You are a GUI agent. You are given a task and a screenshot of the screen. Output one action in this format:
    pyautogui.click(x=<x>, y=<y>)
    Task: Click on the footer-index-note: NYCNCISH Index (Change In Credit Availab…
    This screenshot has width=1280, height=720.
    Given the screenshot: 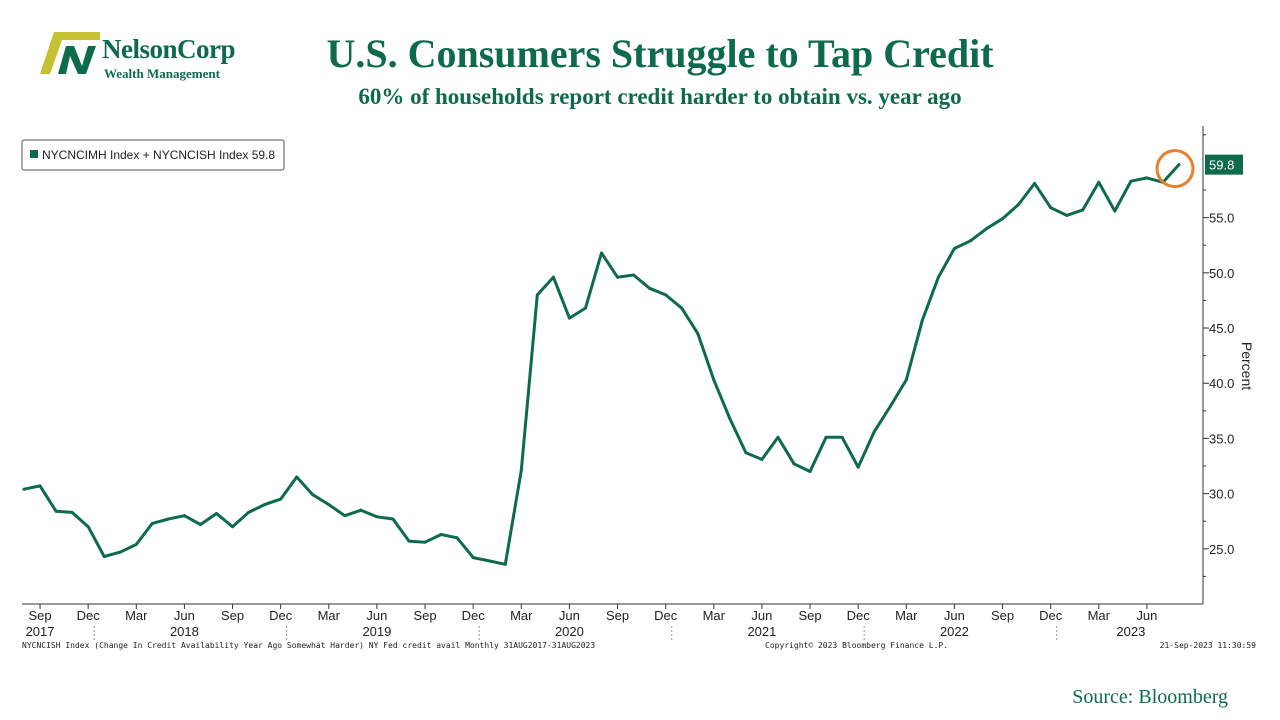 What is the action you would take?
    pyautogui.click(x=308, y=645)
    